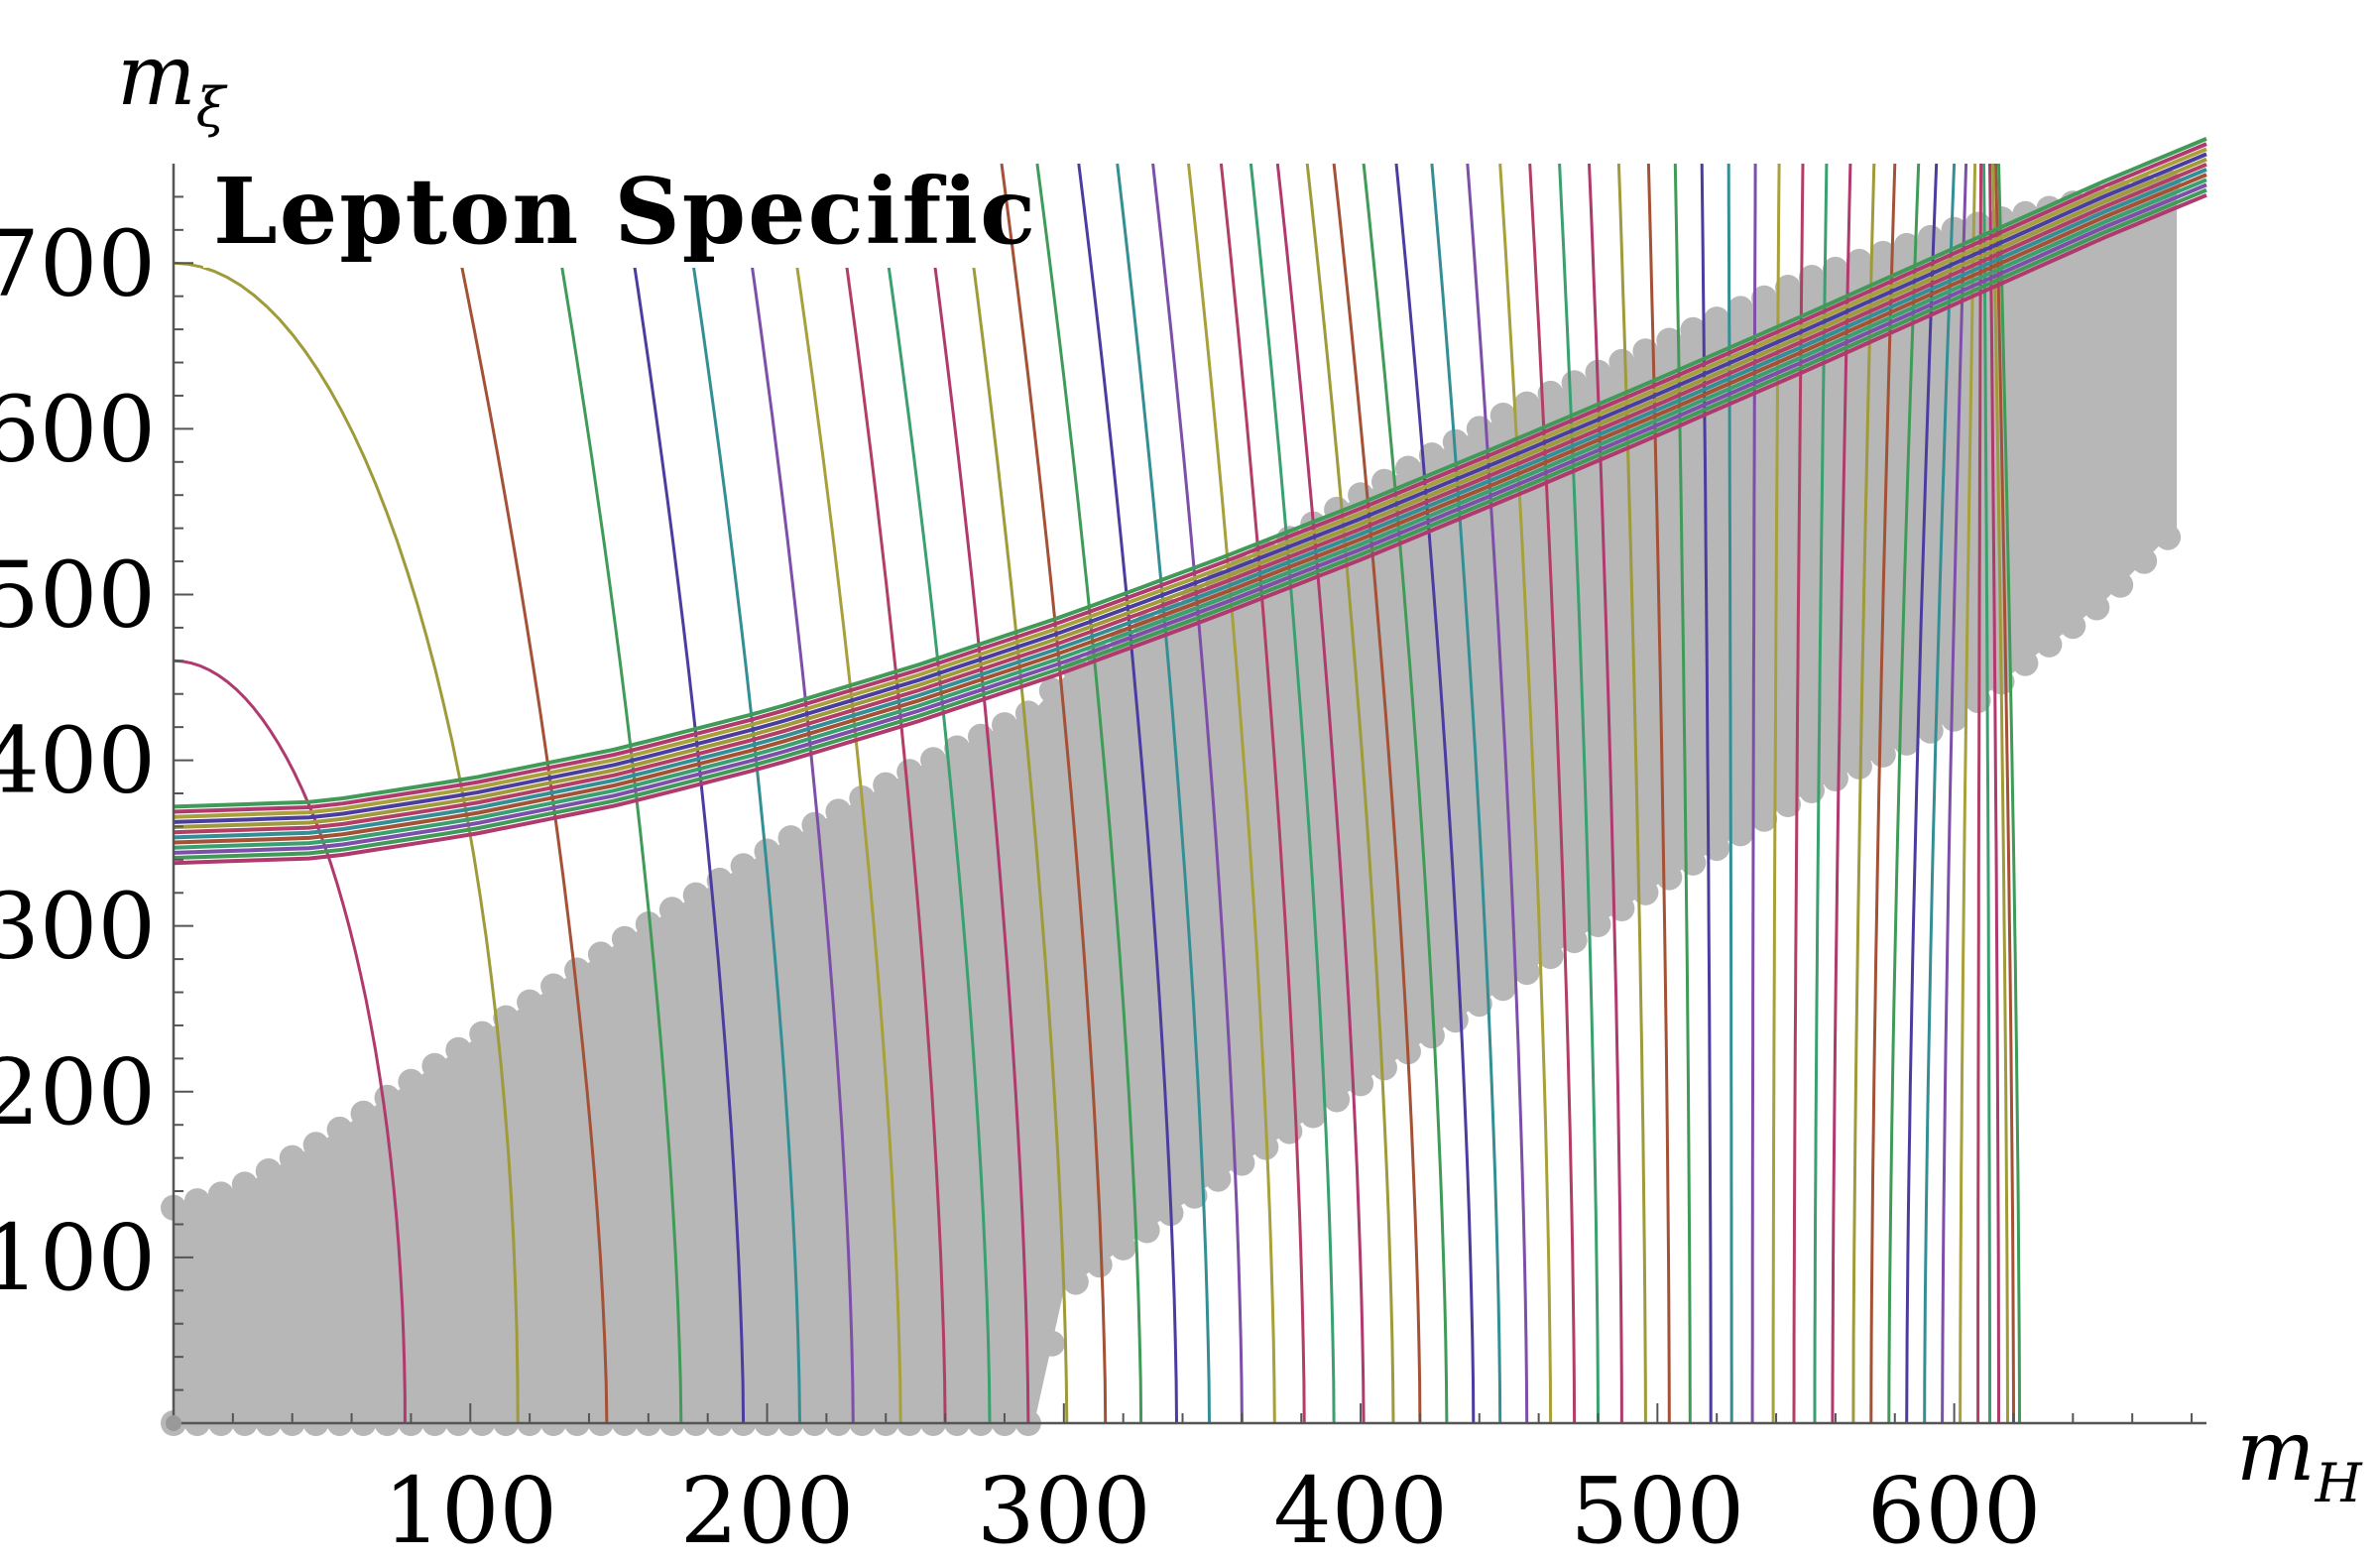 The width and height of the screenshot is (2380, 1562). What do you see at coordinates (173, 1423) in the screenshot?
I see `origin-point` at bounding box center [173, 1423].